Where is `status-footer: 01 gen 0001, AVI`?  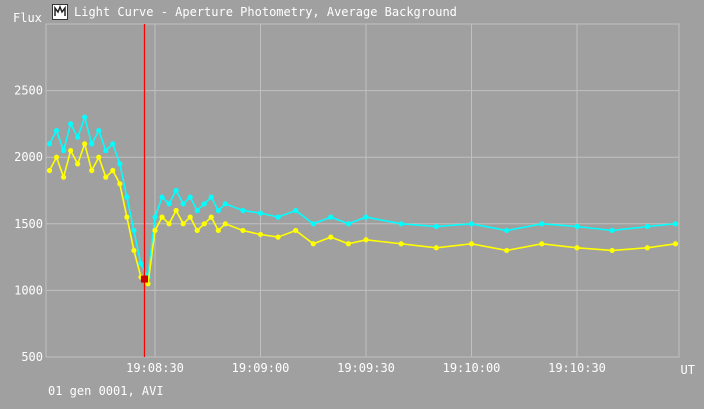 status-footer: 01 gen 0001, AVI is located at coordinates (106, 391).